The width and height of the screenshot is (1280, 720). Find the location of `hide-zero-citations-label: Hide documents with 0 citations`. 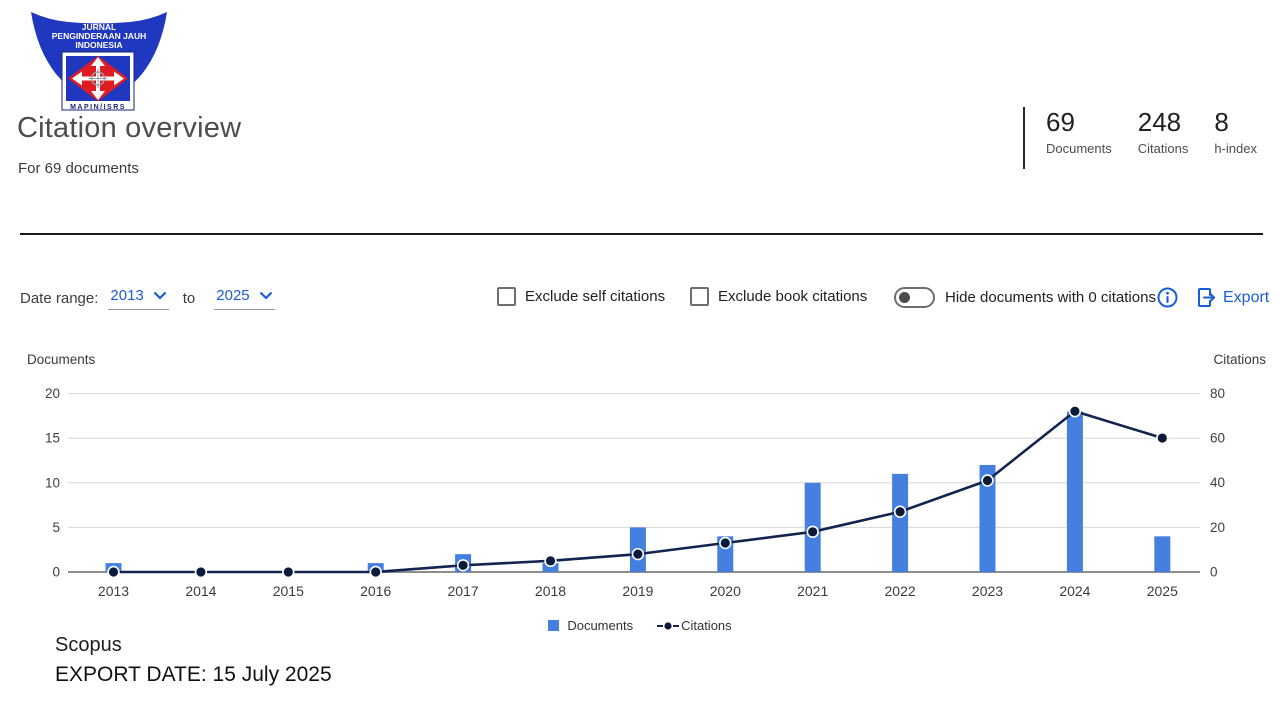

hide-zero-citations-label: Hide documents with 0 citations is located at coordinates (1050, 297).